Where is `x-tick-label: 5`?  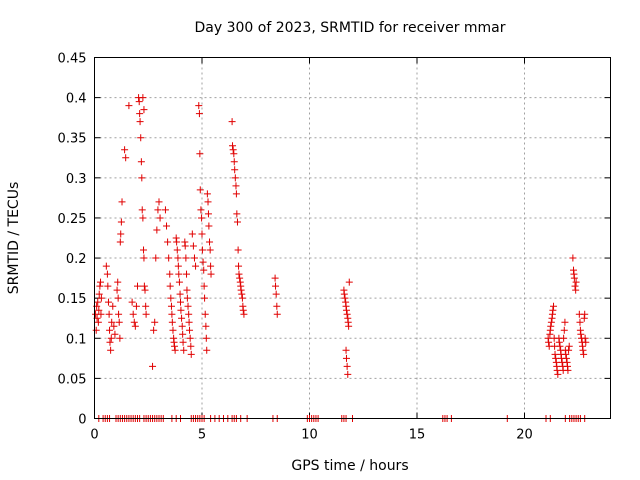
x-tick-label: 5 is located at coordinates (202, 435).